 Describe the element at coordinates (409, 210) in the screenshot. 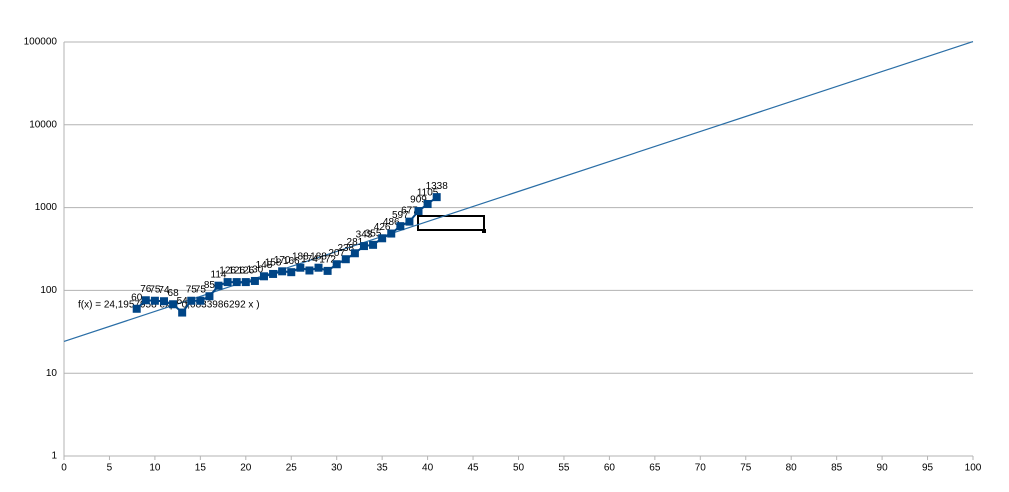

I see `data-label: 677` at that location.